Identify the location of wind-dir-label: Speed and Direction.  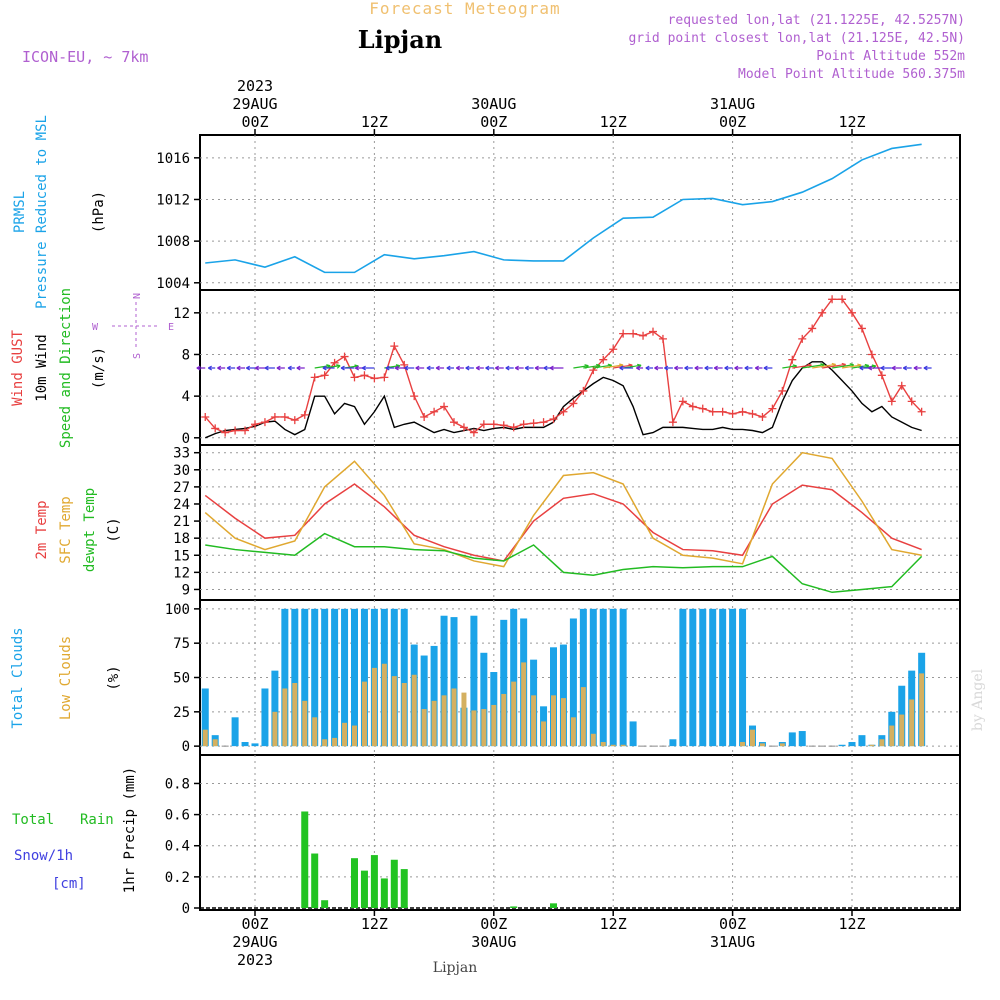
(66, 368).